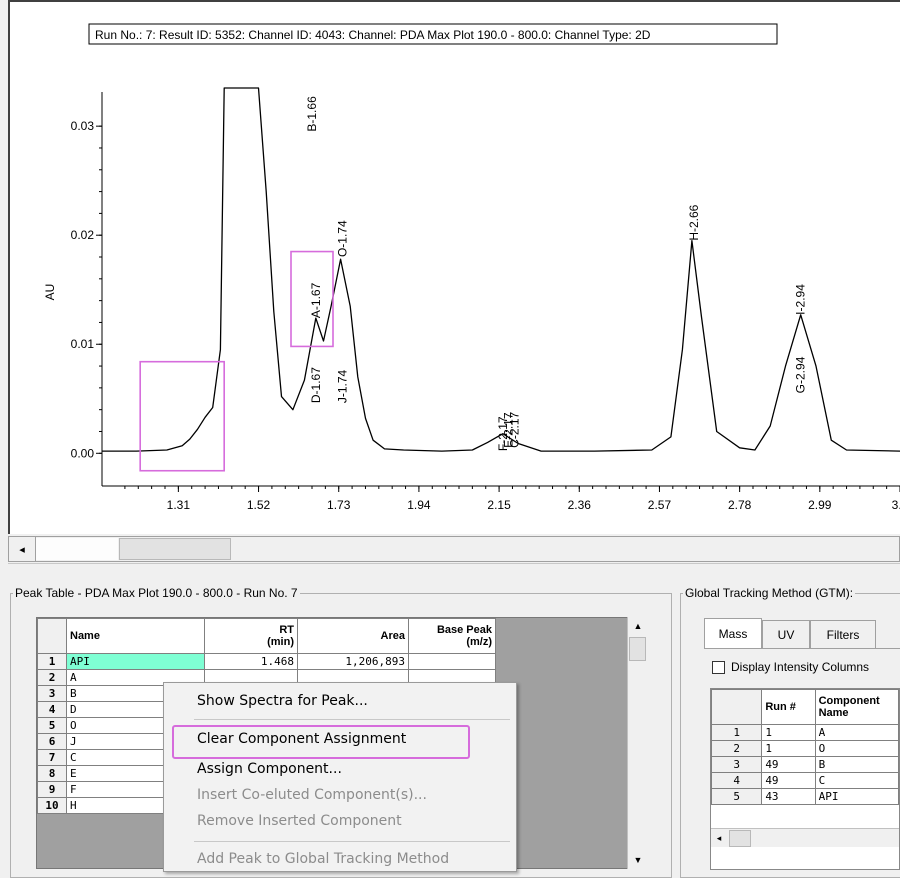 Image resolution: width=900 pixels, height=878 pixels. What do you see at coordinates (638, 626) in the screenshot?
I see `scroll-up-icon: ▲` at bounding box center [638, 626].